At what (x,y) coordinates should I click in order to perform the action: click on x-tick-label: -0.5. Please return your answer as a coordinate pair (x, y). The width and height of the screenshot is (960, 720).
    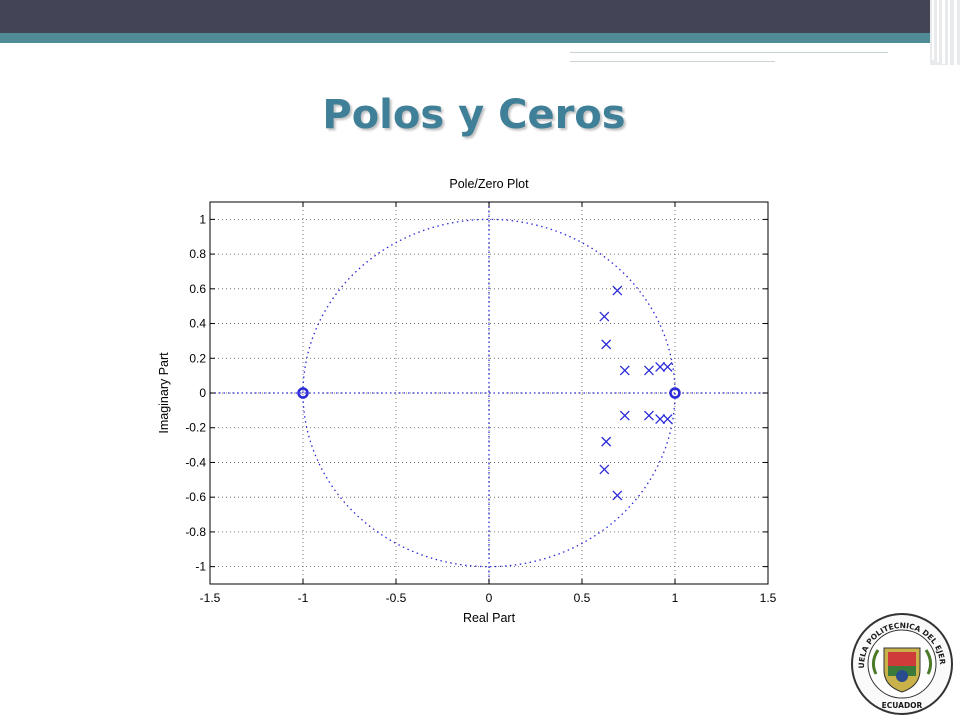
    Looking at the image, I should click on (396, 598).